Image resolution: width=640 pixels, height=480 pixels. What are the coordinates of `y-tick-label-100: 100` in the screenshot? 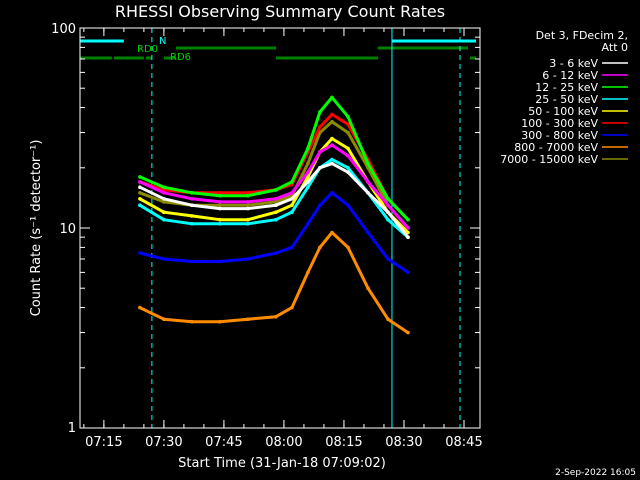 It's located at (63, 29).